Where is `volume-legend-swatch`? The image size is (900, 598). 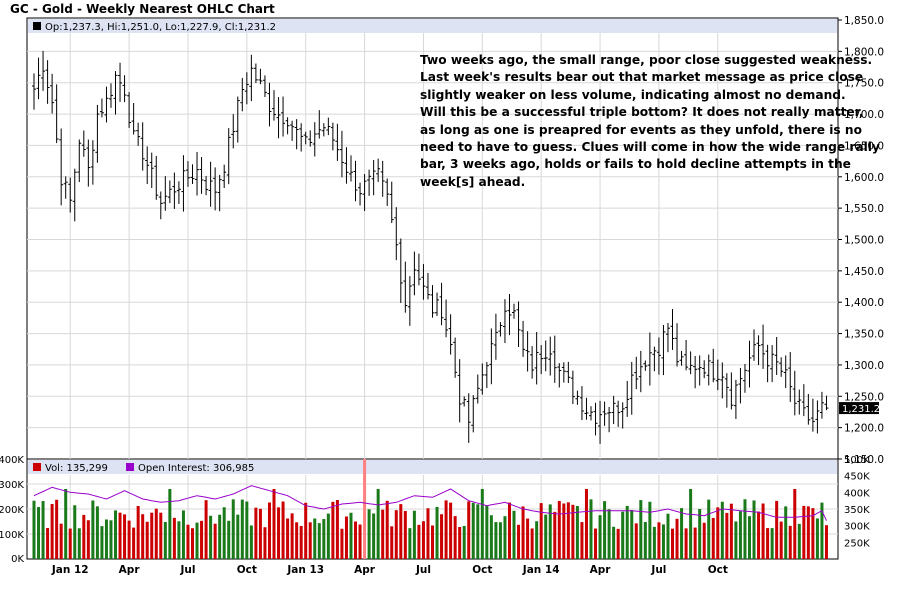
volume-legend-swatch is located at coordinates (37, 467).